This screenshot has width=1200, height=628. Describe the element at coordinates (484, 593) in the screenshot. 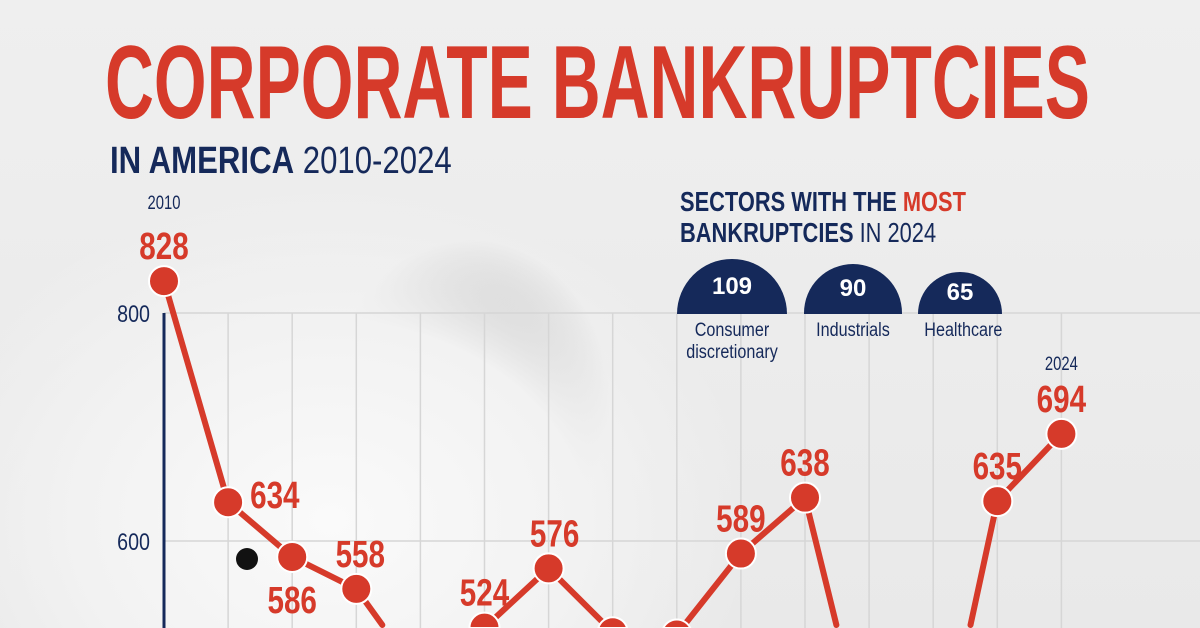

I see `data-label: 524` at that location.